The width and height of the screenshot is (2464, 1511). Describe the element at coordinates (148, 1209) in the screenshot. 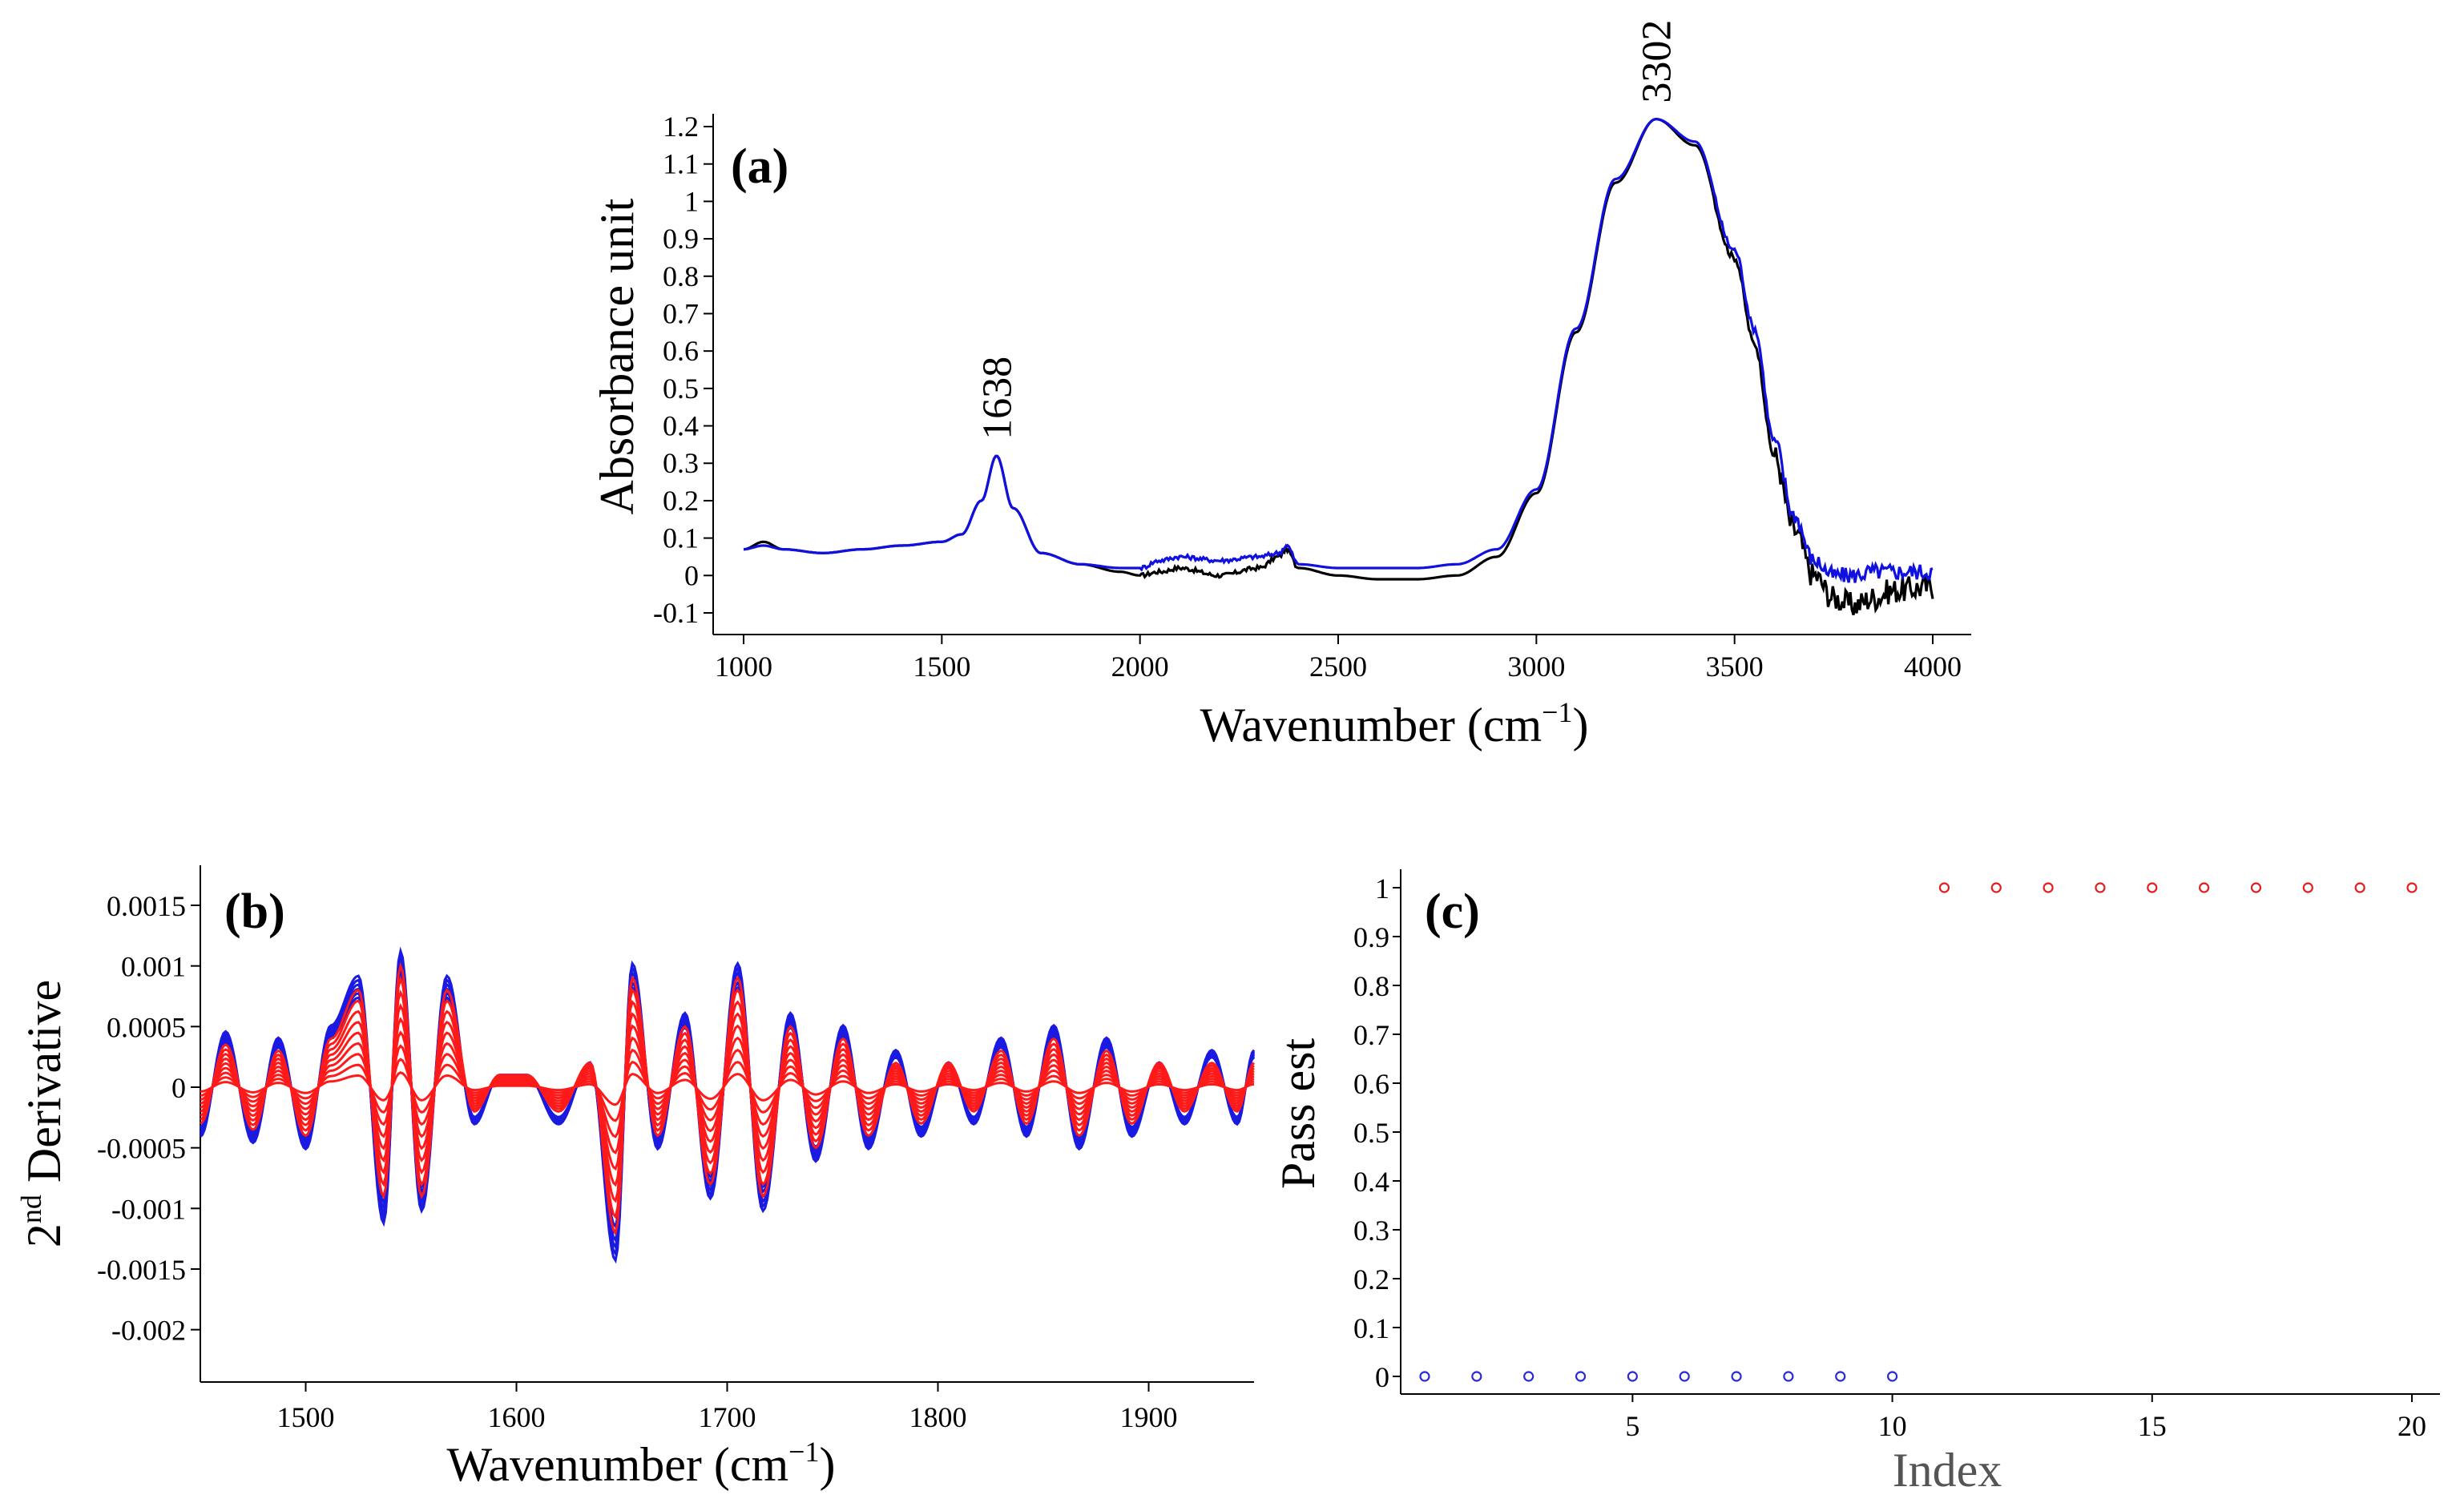

I see `panel-b-ytick-label: -0.001` at that location.